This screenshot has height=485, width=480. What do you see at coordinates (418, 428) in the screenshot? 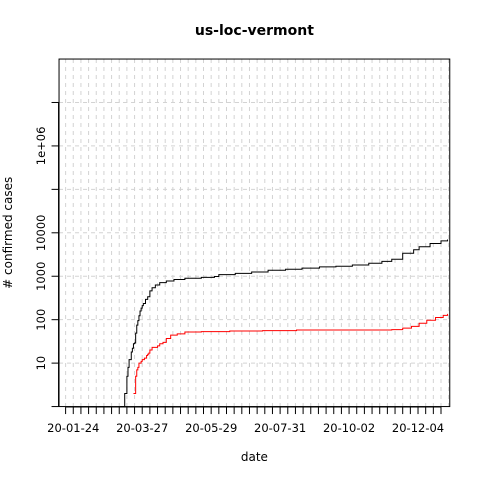
I see `x-tick-label: 20-12-04` at bounding box center [418, 428].